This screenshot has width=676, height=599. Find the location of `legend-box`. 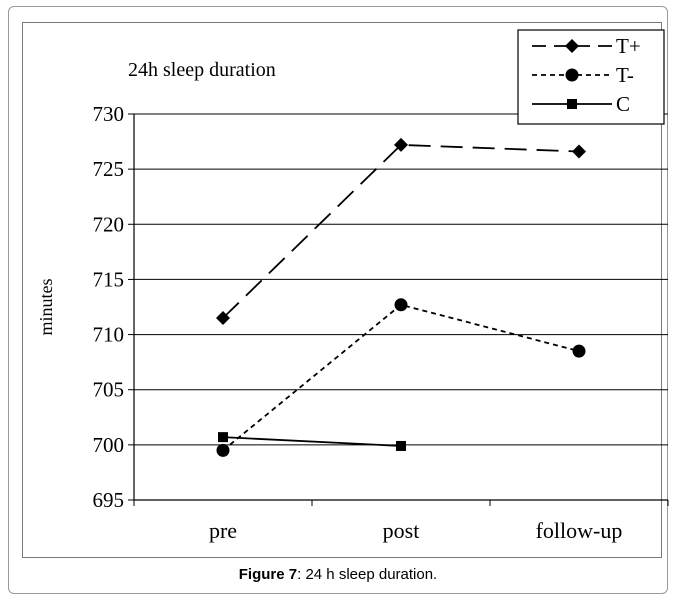

legend-box is located at coordinates (591, 77).